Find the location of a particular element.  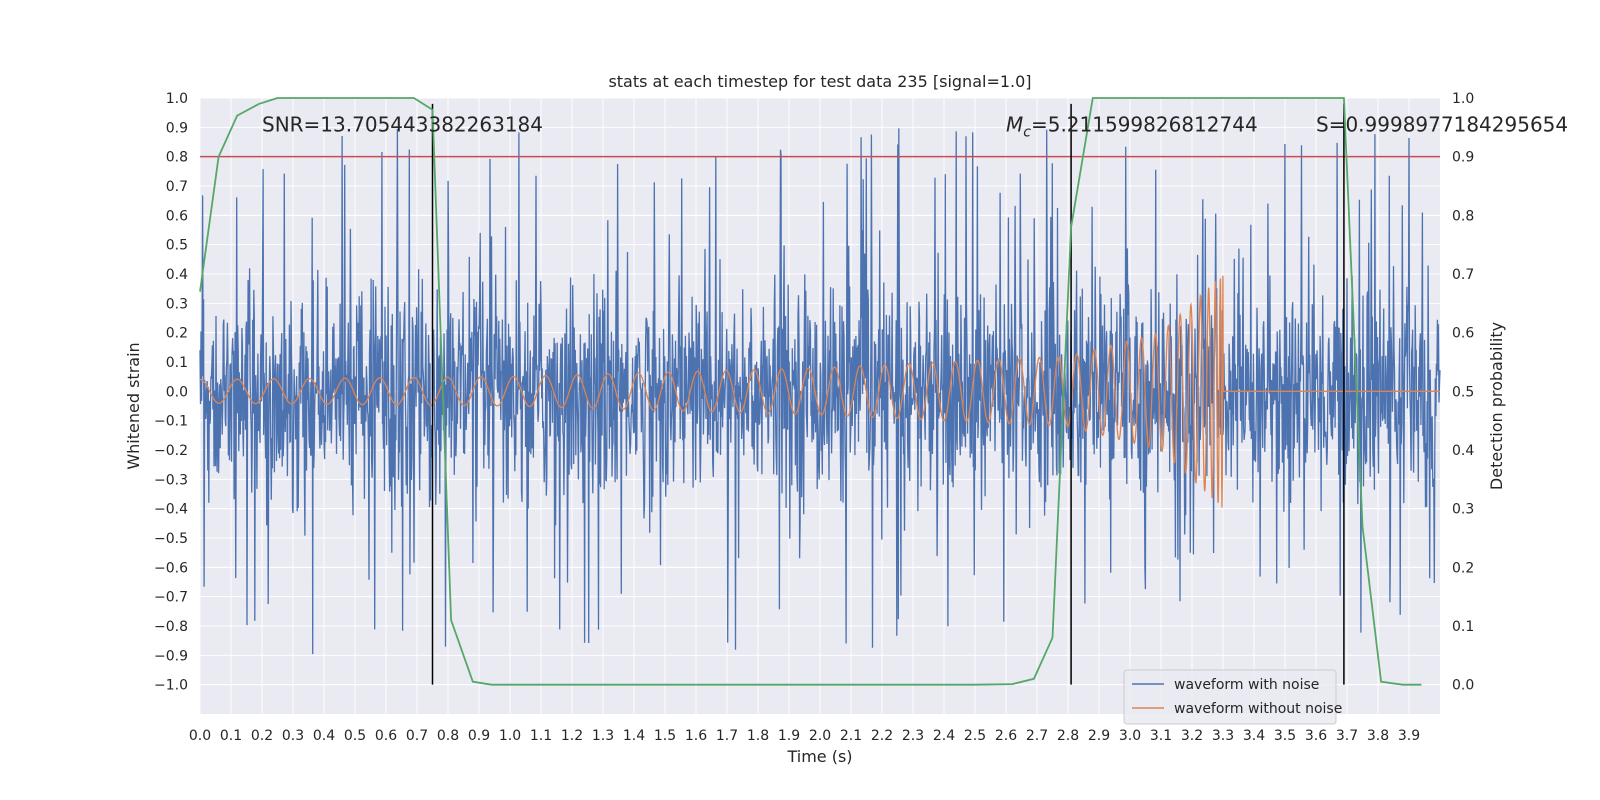

y-right-tick-label: 0.8 is located at coordinates (1463, 216).